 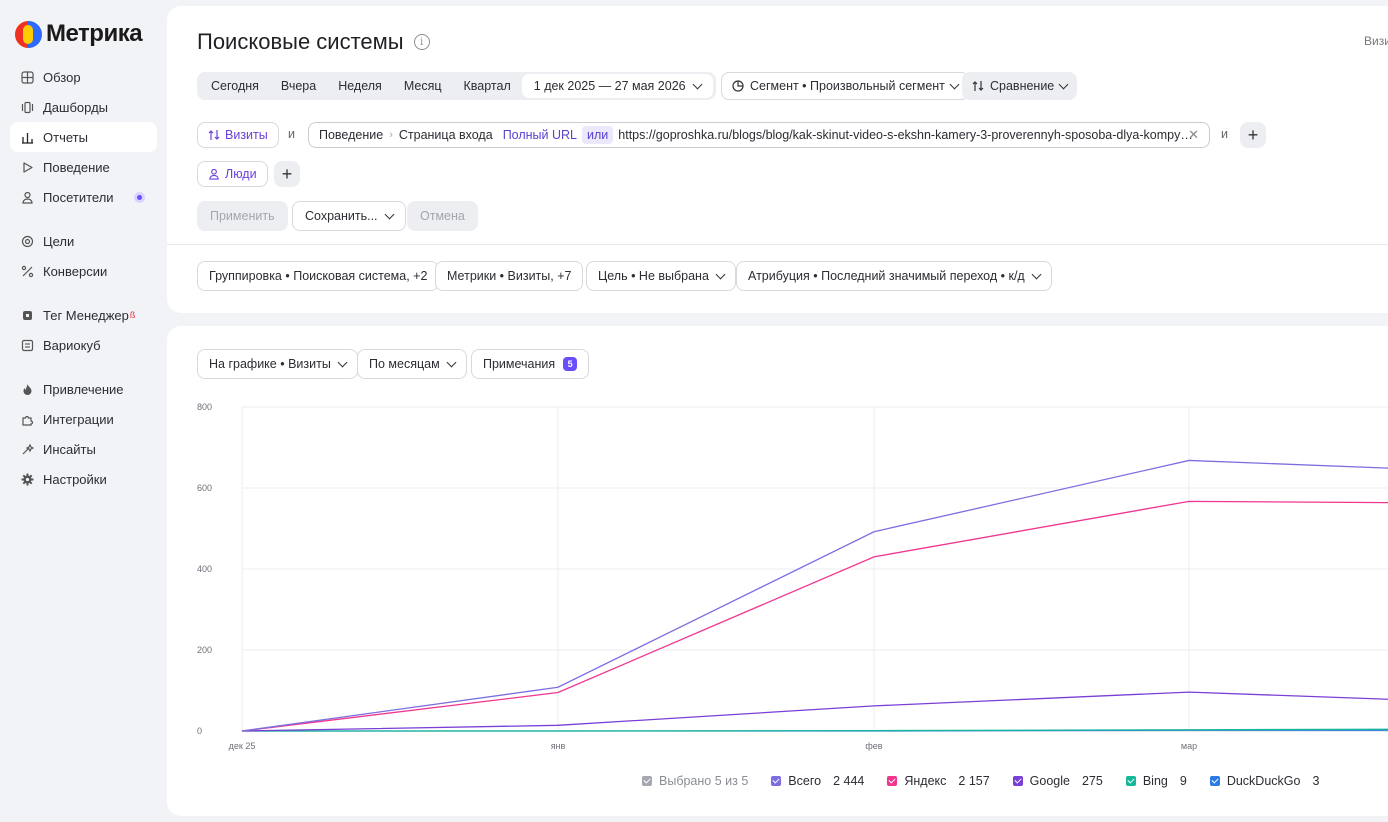 I want to click on notes-count-badge: 5, so click(x=570, y=364).